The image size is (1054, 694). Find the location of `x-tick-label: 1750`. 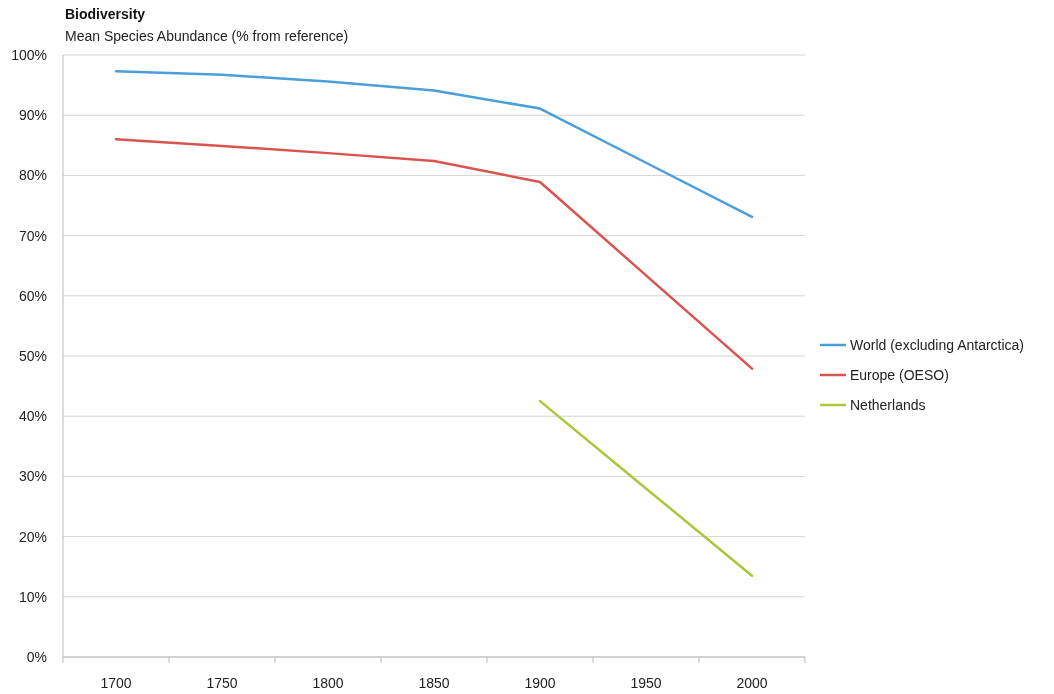

x-tick-label: 1750 is located at coordinates (222, 683).